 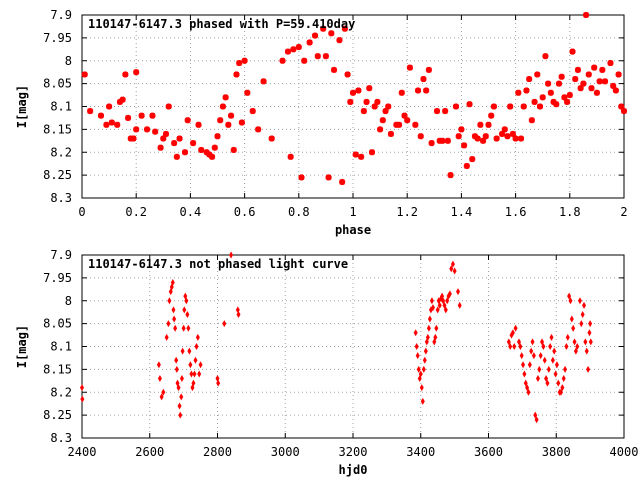 What do you see at coordinates (61, 107) in the screenshot?
I see `y-tick-label: 8.1` at bounding box center [61, 107].